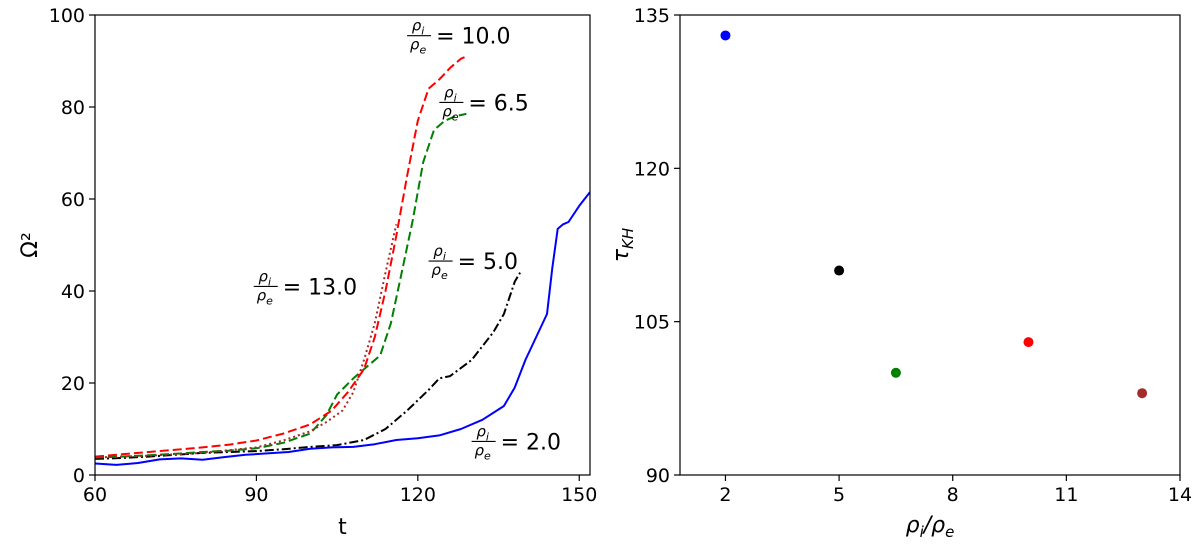  Describe the element at coordinates (488, 262) in the screenshot. I see `annotation-value: = 5.0` at that location.